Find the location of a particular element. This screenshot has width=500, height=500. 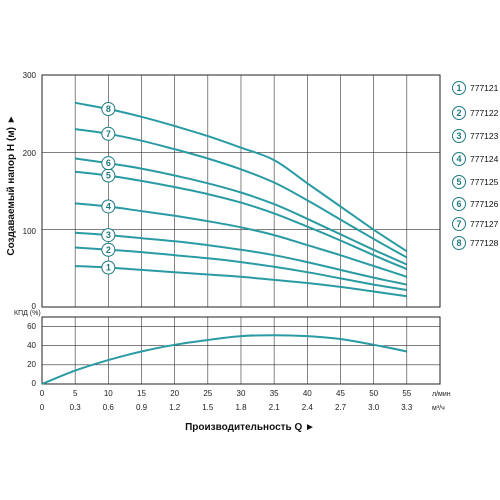

x-unit-m3h: м³/ч is located at coordinates (438, 408).